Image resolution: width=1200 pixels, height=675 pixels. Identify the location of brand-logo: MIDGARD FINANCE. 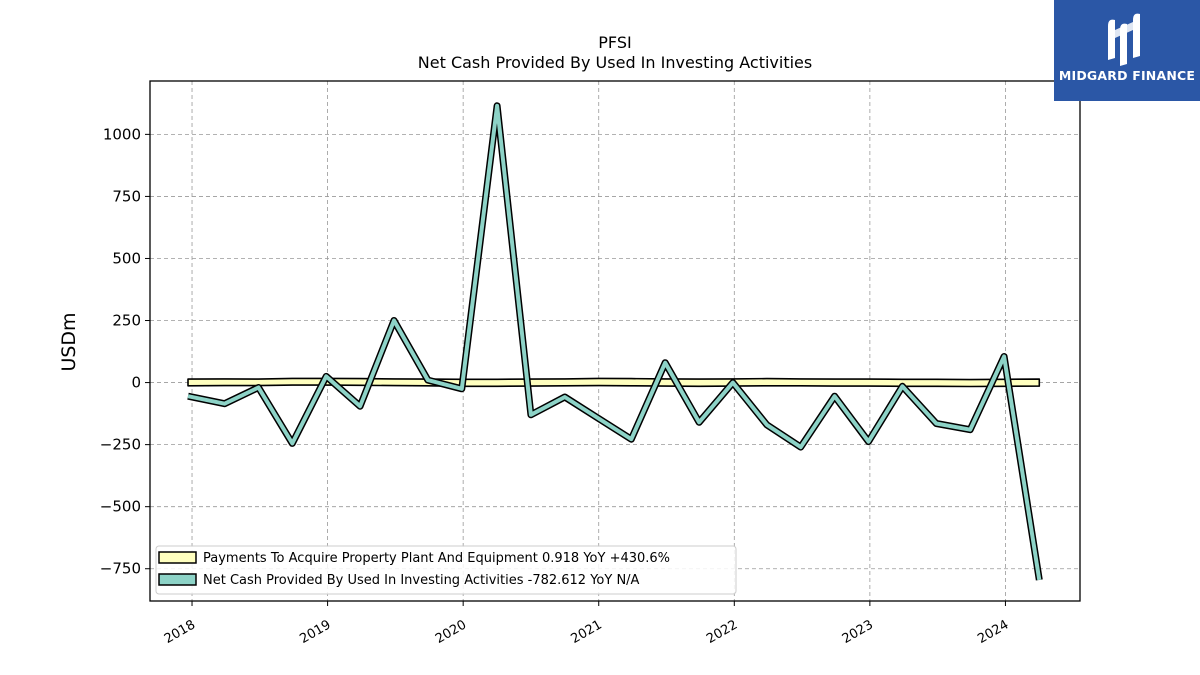
(1127, 50).